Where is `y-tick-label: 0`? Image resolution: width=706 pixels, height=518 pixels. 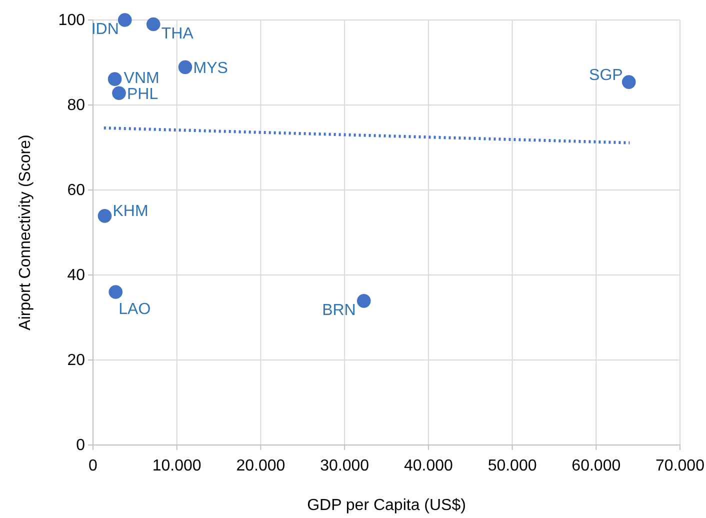
y-tick-label: 0 is located at coordinates (81, 445).